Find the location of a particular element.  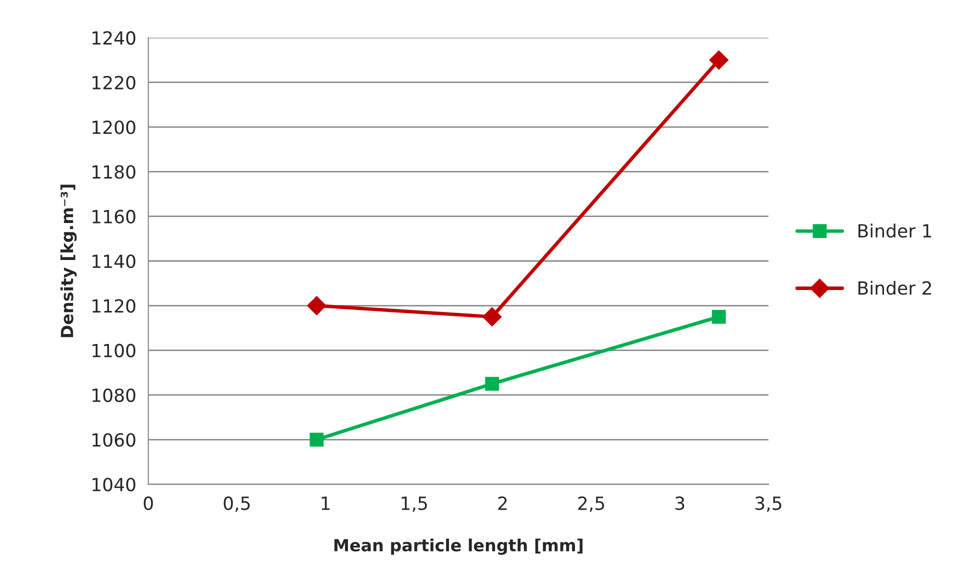

legend-label: Binder 1 is located at coordinates (895, 231).